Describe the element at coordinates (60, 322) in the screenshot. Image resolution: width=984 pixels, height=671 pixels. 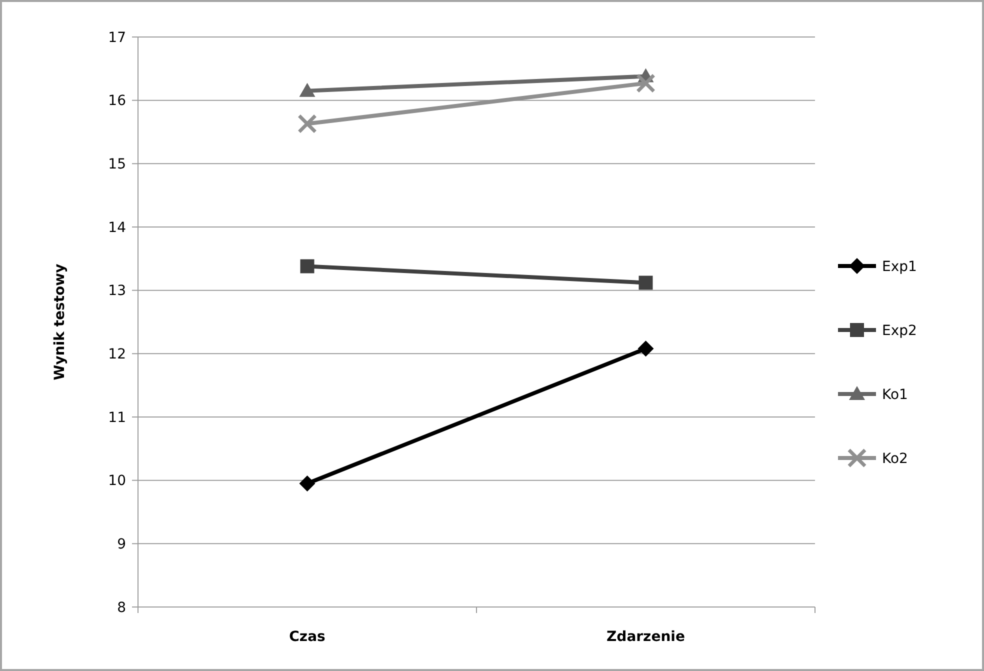
I see `y-axis-title: Wynik testowy` at that location.